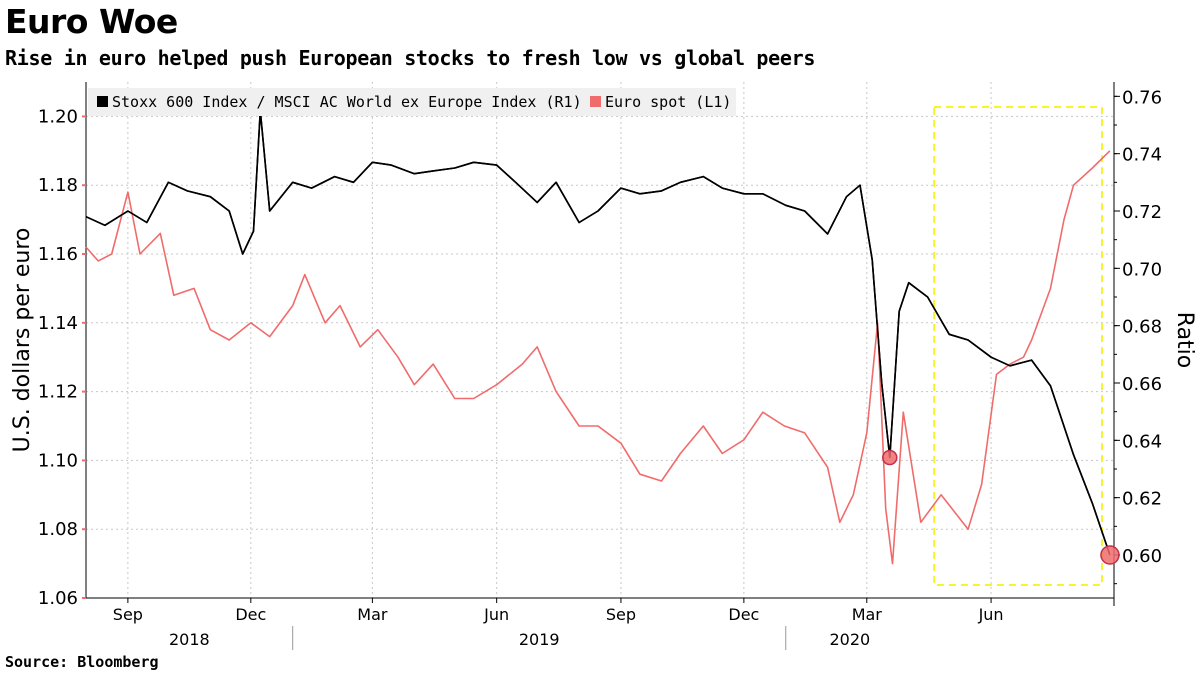  What do you see at coordinates (58, 116) in the screenshot?
I see `left-tick-label: 1.20` at bounding box center [58, 116].